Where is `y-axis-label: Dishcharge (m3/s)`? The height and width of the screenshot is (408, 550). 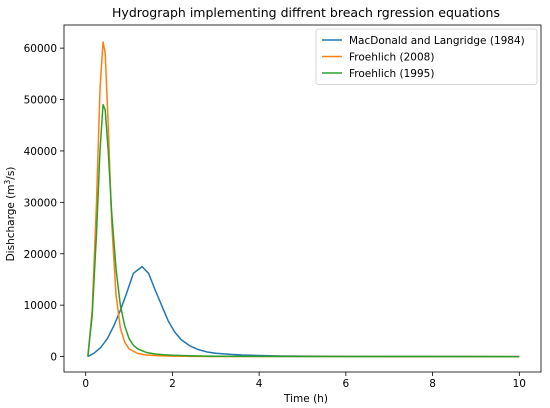
y-axis-label: Dishcharge (m3/s) is located at coordinates (10, 214).